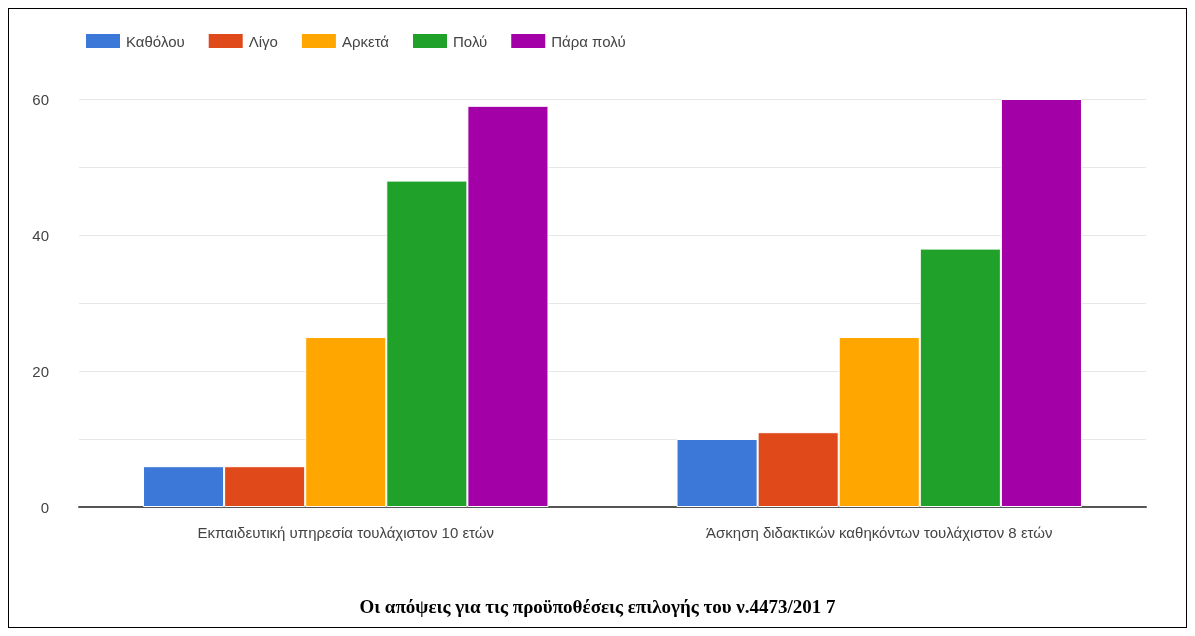 The image size is (1195, 636). What do you see at coordinates (44, 507) in the screenshot?
I see `y-tick-label: 0` at bounding box center [44, 507].